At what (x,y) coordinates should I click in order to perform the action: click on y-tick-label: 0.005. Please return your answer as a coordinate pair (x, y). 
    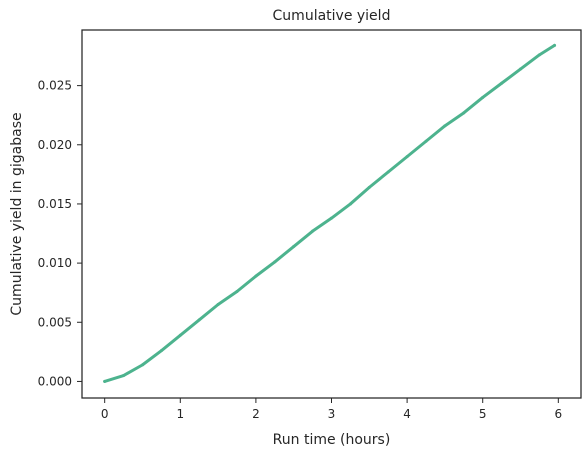
    Looking at the image, I should click on (55, 322).